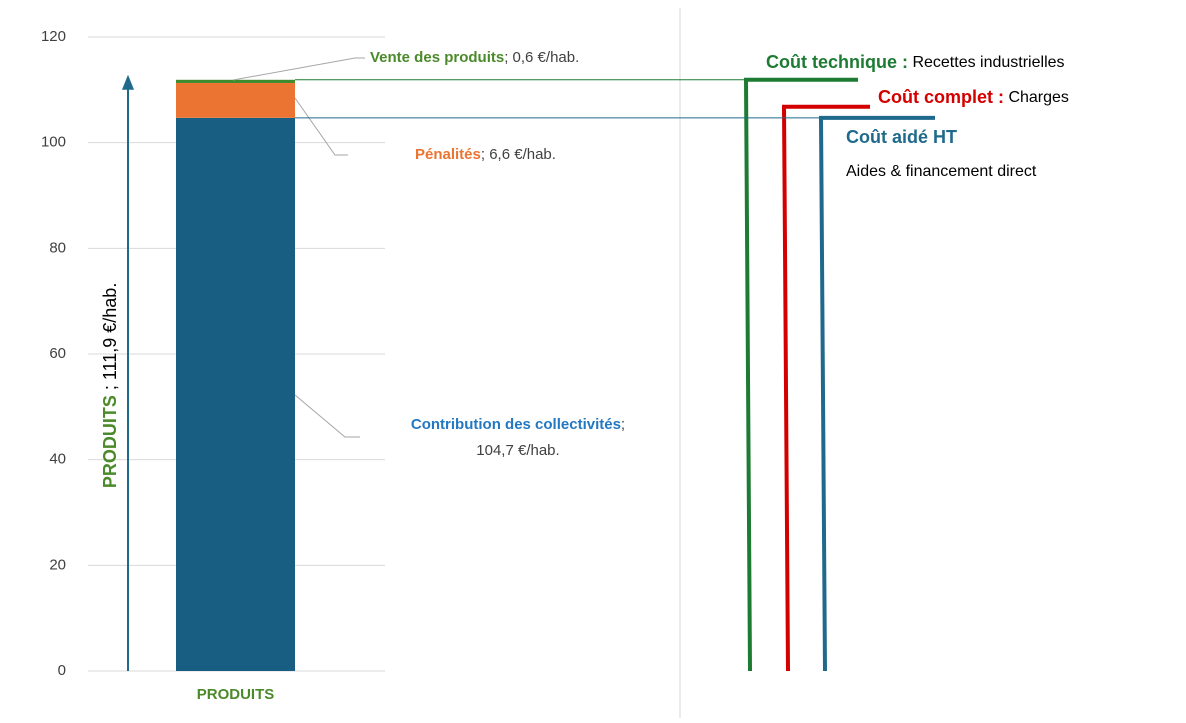 The image size is (1186, 723). I want to click on total-label: PRODUITS ; 111,9 €/hab., so click(110, 385).